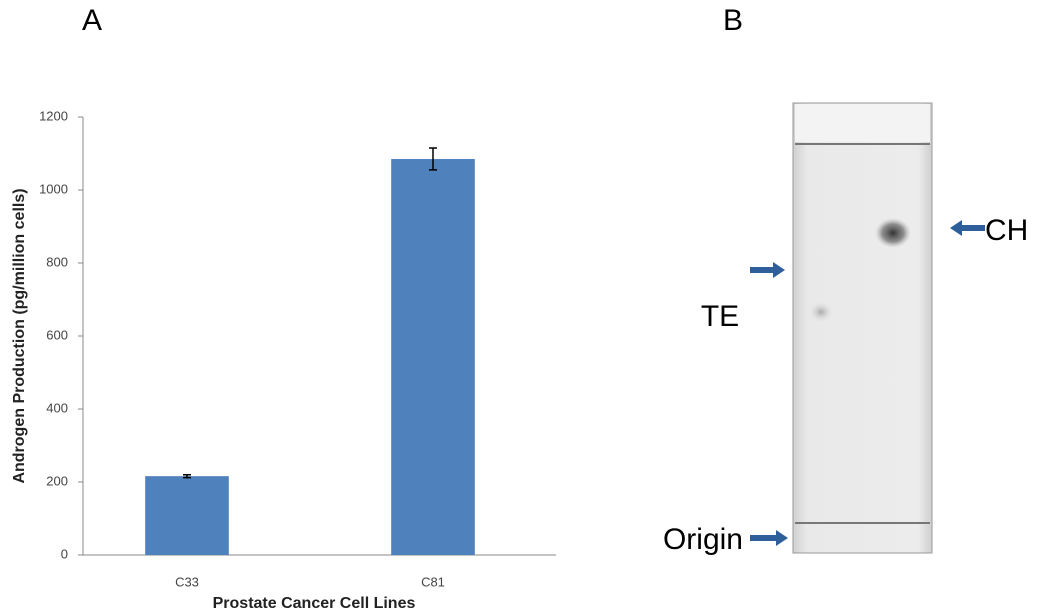 This screenshot has height=611, width=1050. Describe the element at coordinates (703, 539) in the screenshot. I see `annotation: Origin` at that location.